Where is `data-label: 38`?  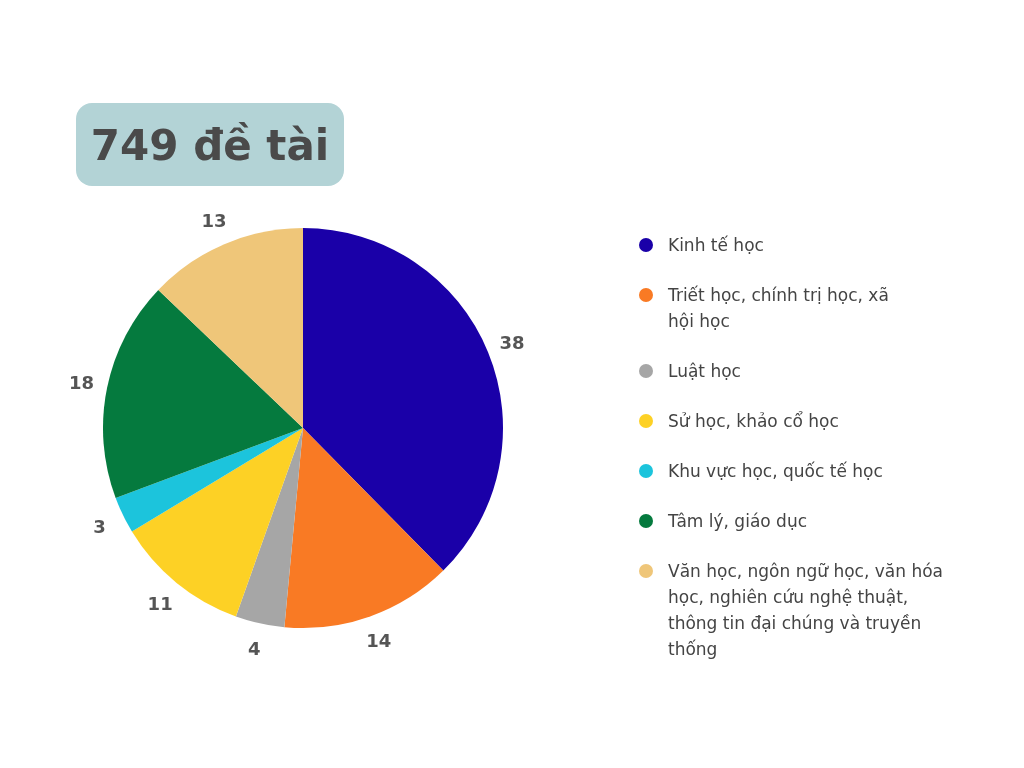 data-label: 38 is located at coordinates (512, 342).